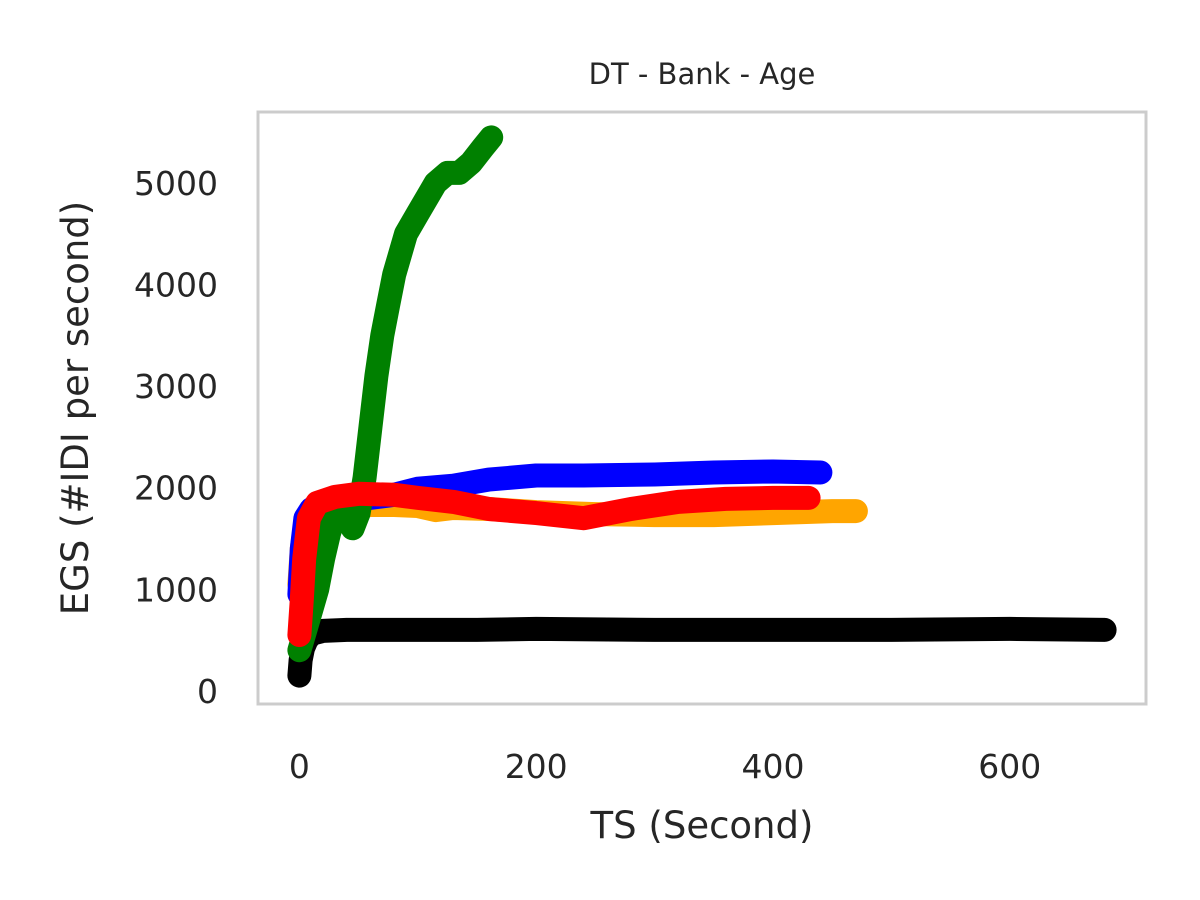  Describe the element at coordinates (702, 825) in the screenshot. I see `x-axis-label: TS (Second)` at that location.